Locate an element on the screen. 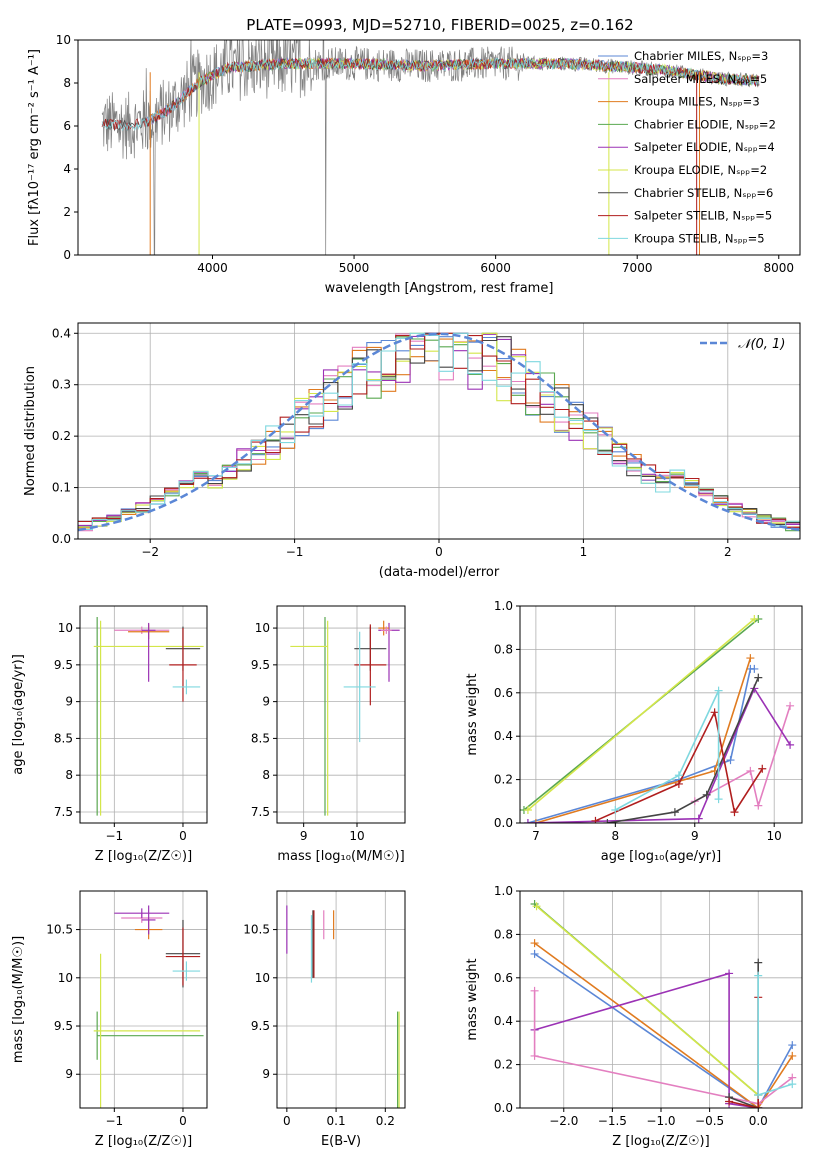 This screenshot has height=1170, width=819. x-tick-label: 7000 is located at coordinates (637, 268).